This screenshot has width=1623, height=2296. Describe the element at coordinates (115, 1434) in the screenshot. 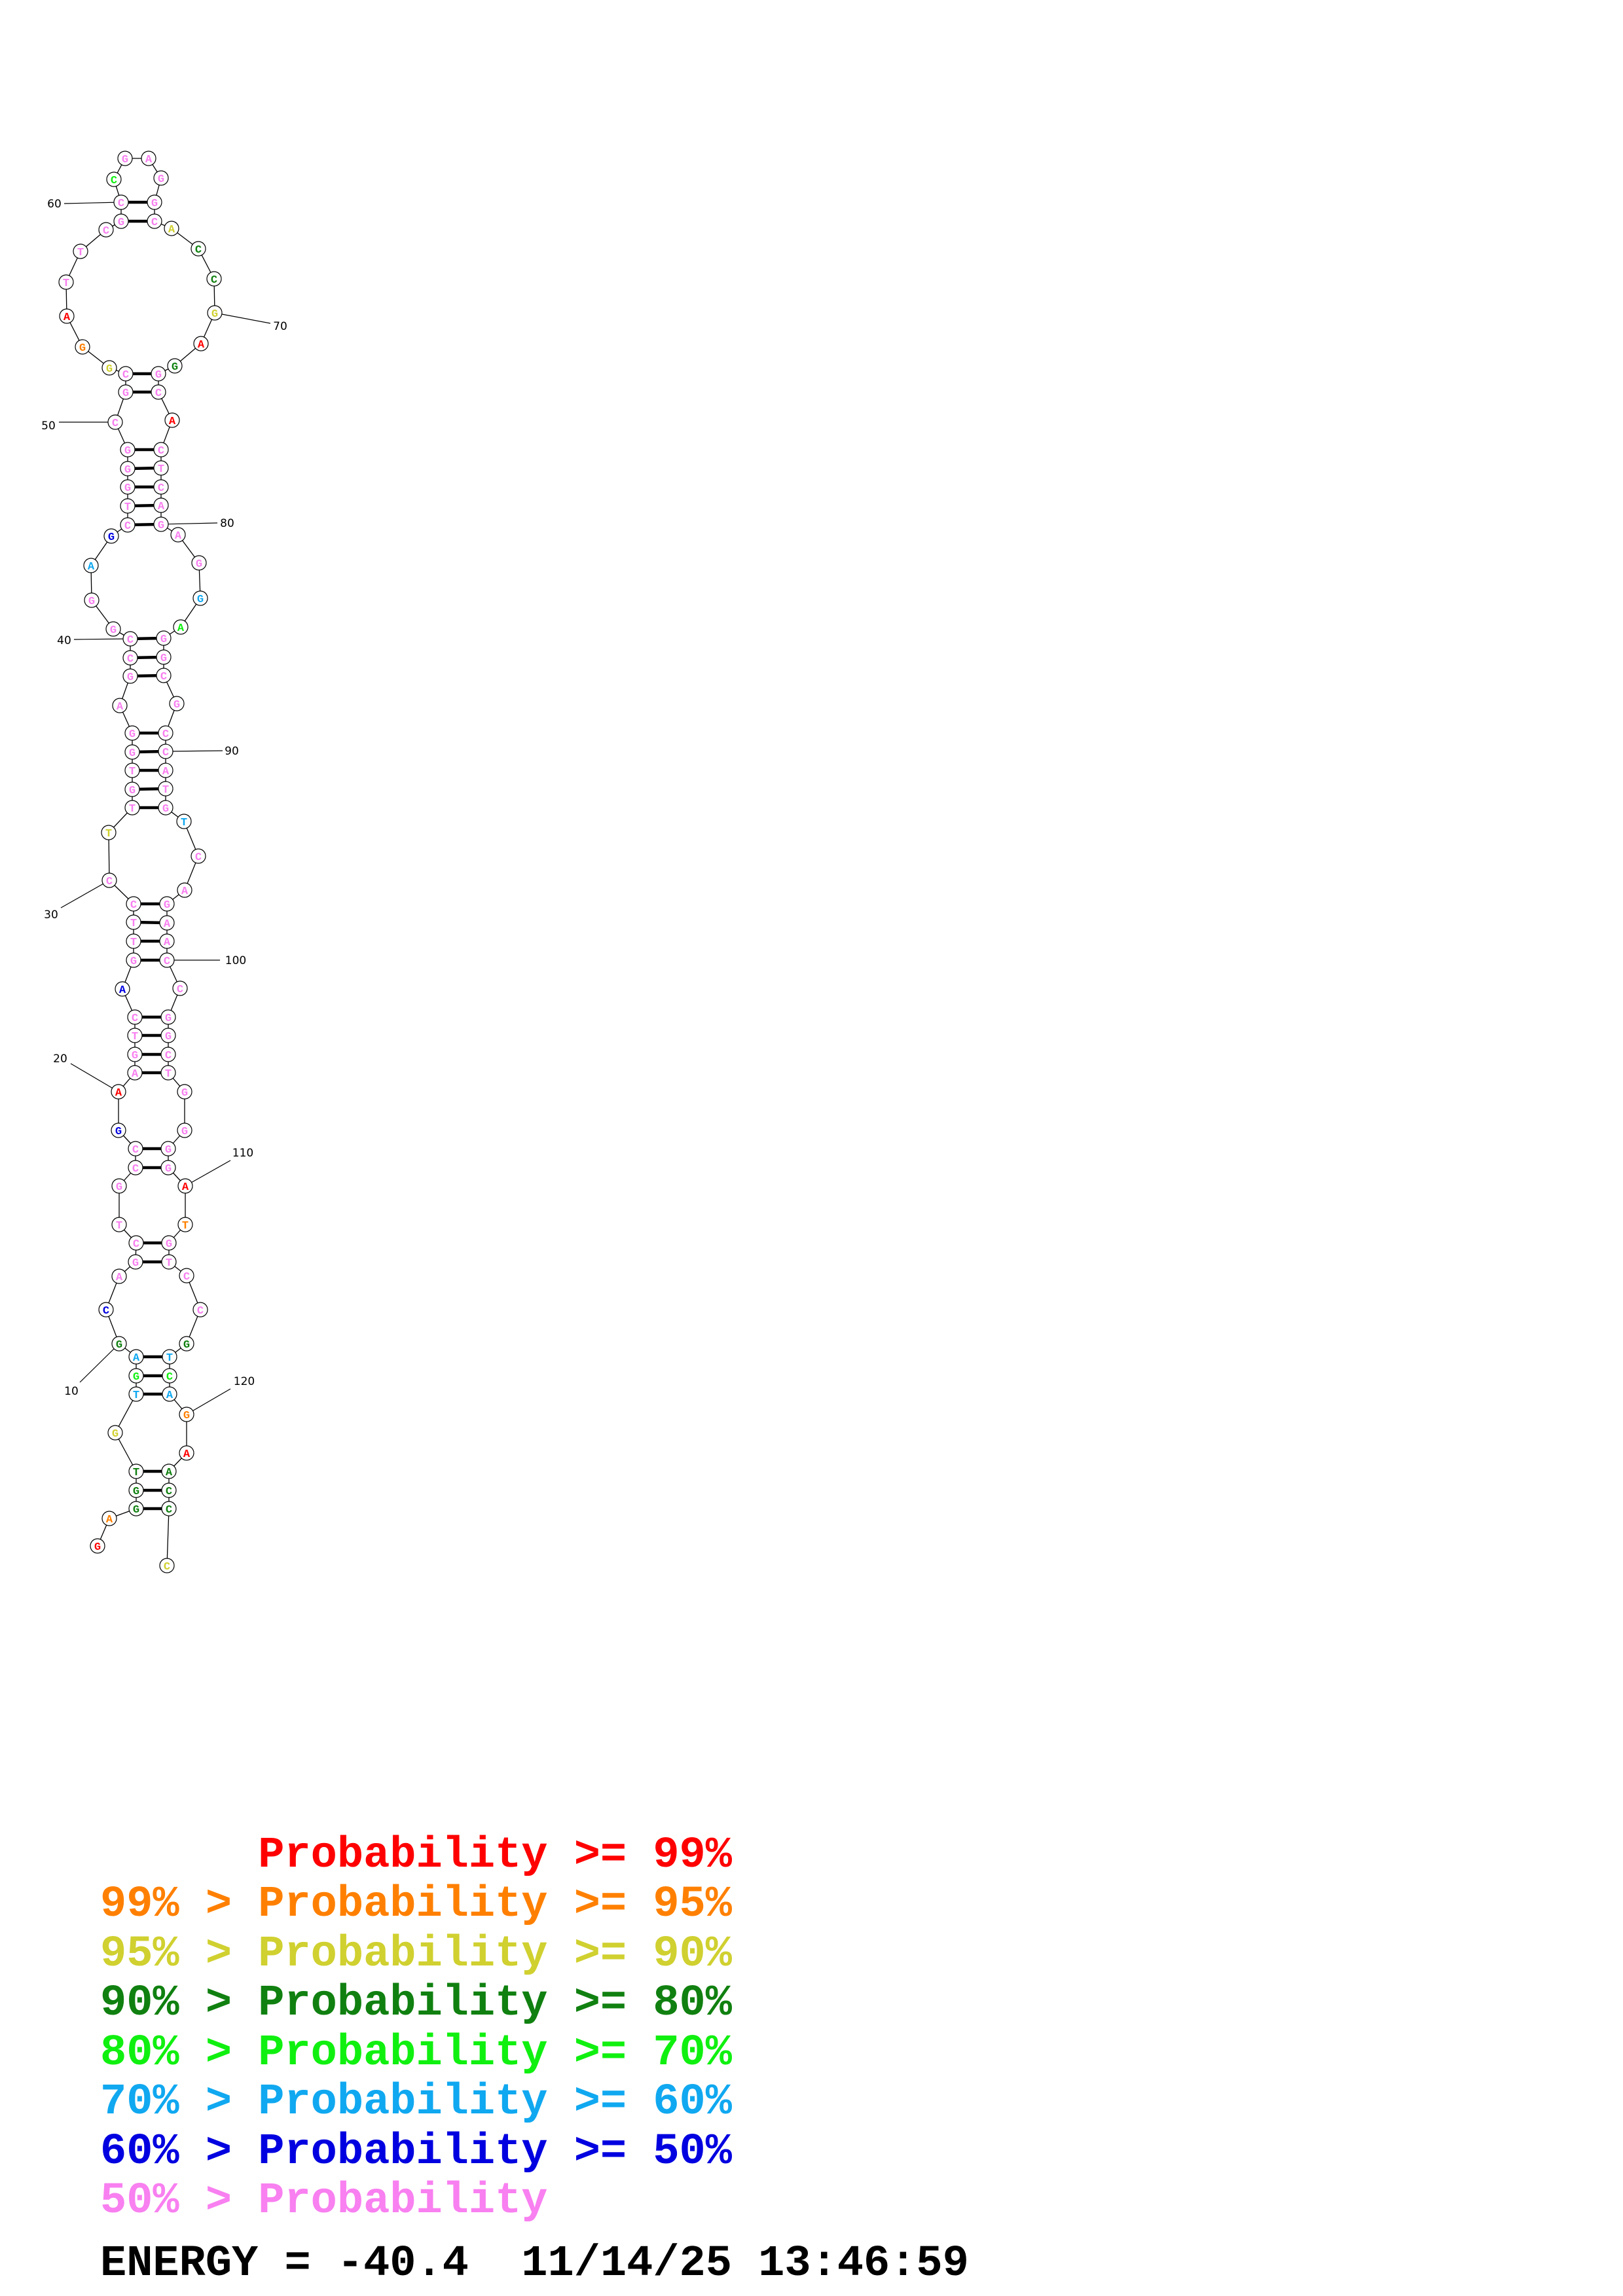

I see `nucleotide-6: G` at that location.